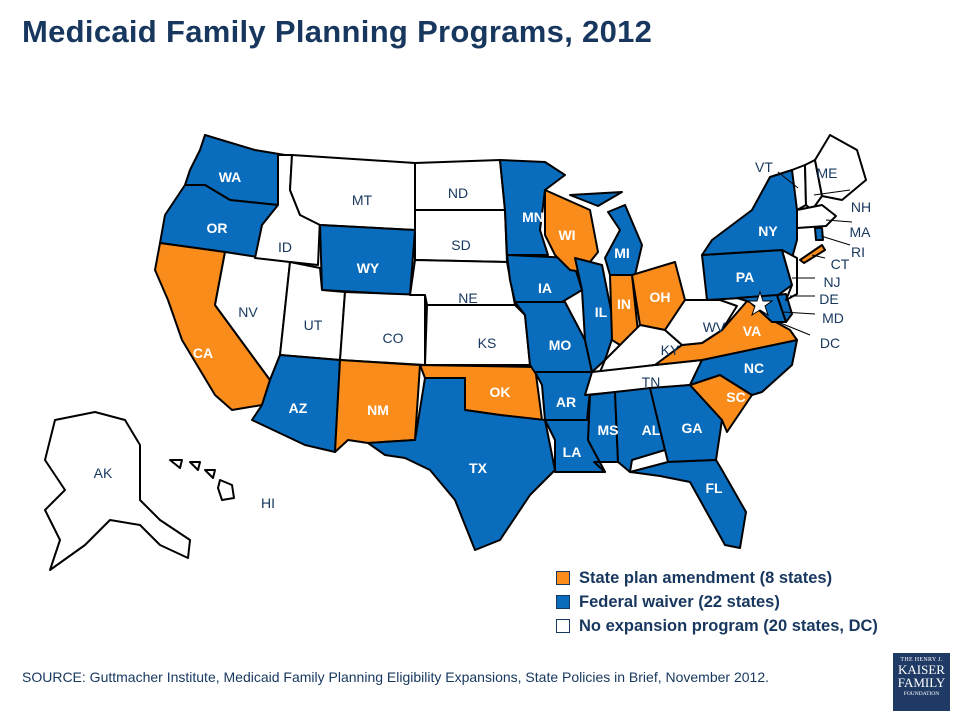  I want to click on legend-label: No expansion program (20 states, DC), so click(728, 625).